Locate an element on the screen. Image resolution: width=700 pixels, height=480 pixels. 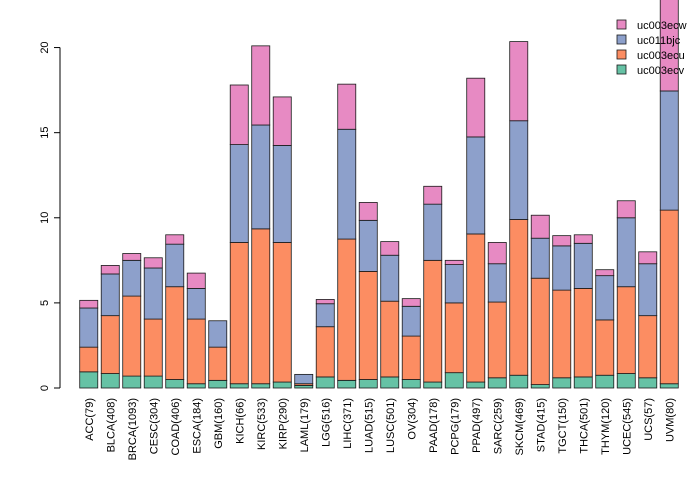
bar-uc003ecu-OV(304) is located at coordinates (411, 357).